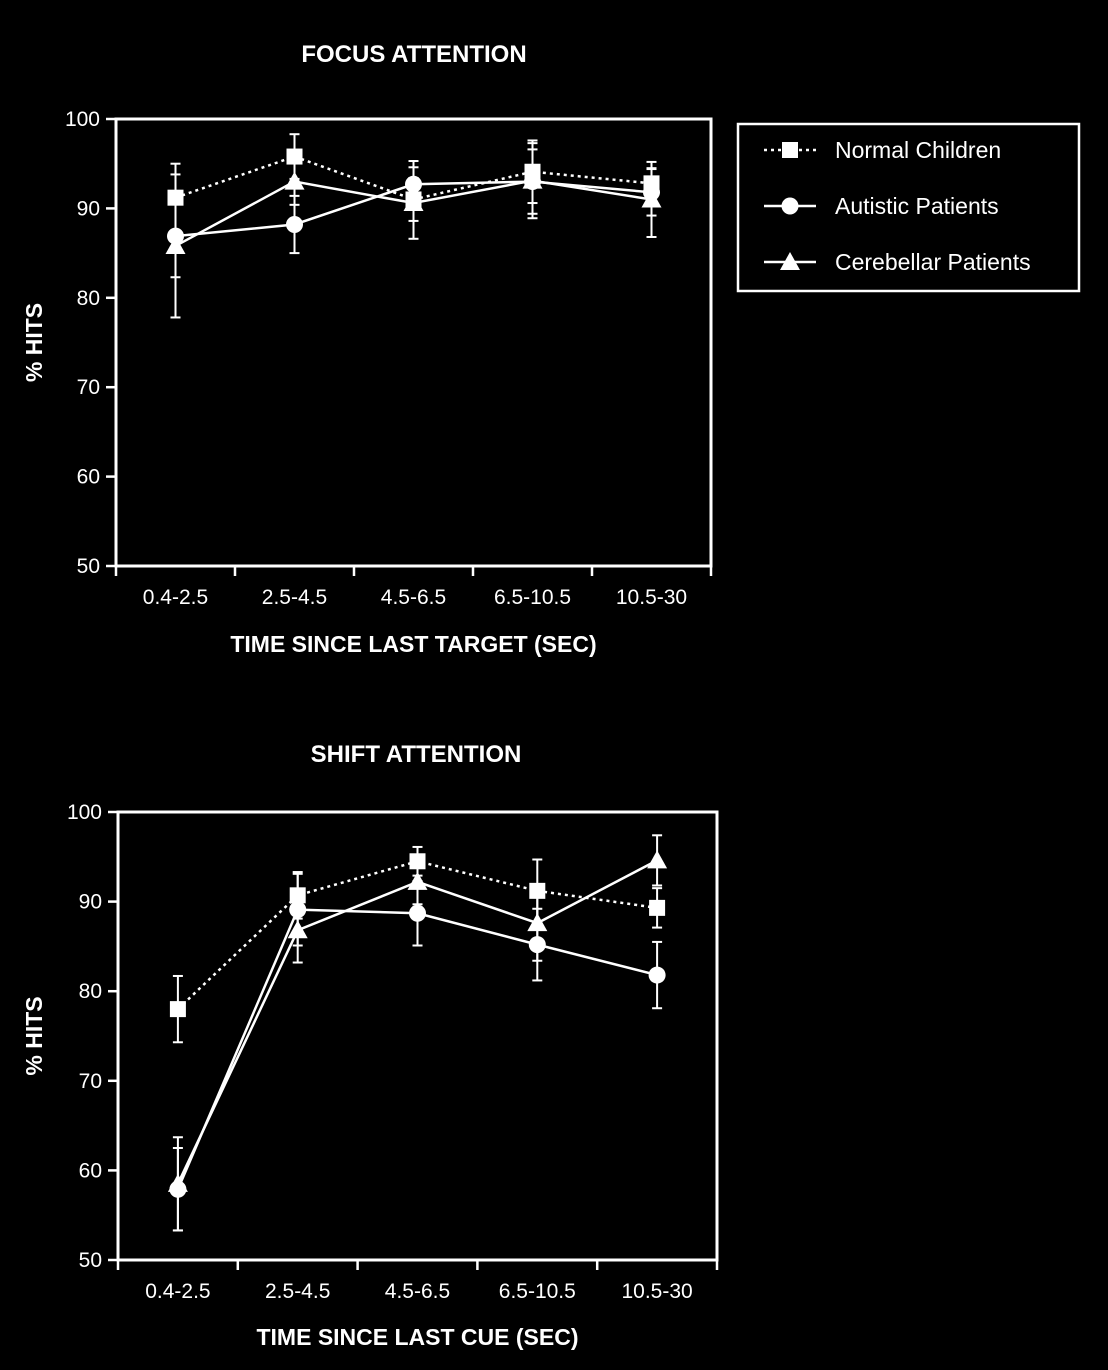  Describe the element at coordinates (790, 206) in the screenshot. I see `legend-marker-circle` at that location.